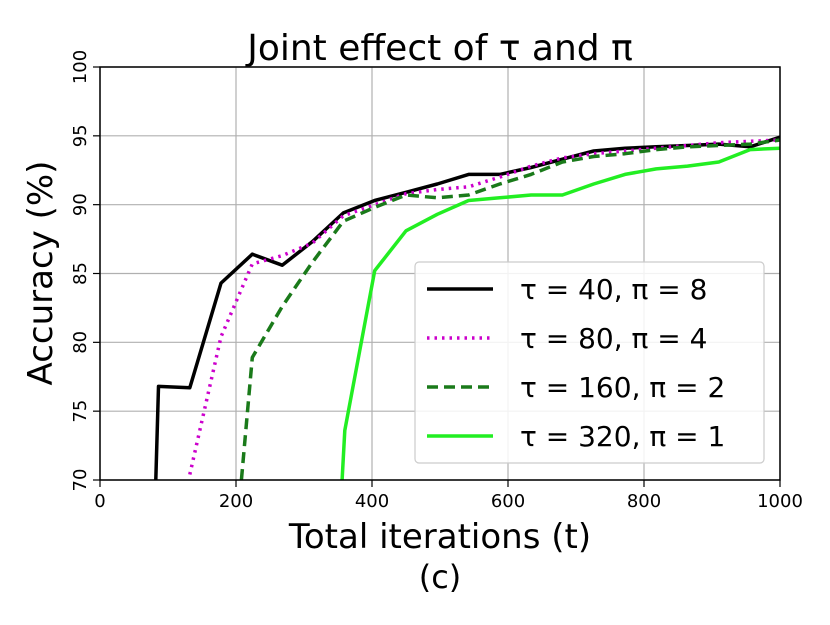 The height and width of the screenshot is (625, 830). I want to click on x-tick-label: 800, so click(644, 501).